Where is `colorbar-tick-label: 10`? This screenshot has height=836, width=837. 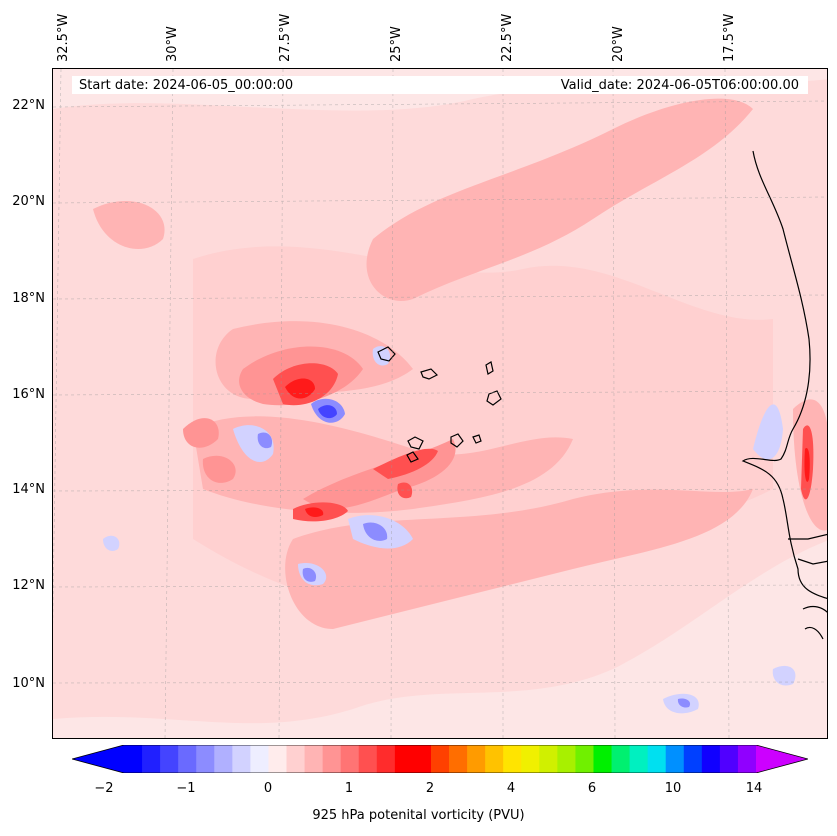 colorbar-tick-label: 10 is located at coordinates (673, 788).